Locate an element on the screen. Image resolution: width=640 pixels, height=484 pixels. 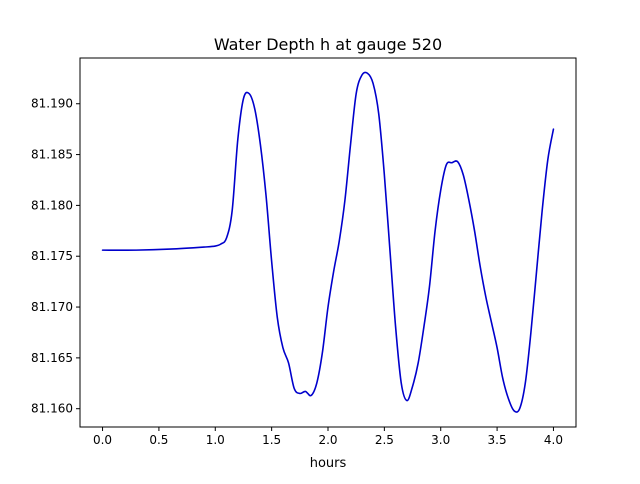
x-tick-label: 3.5 is located at coordinates (497, 440).